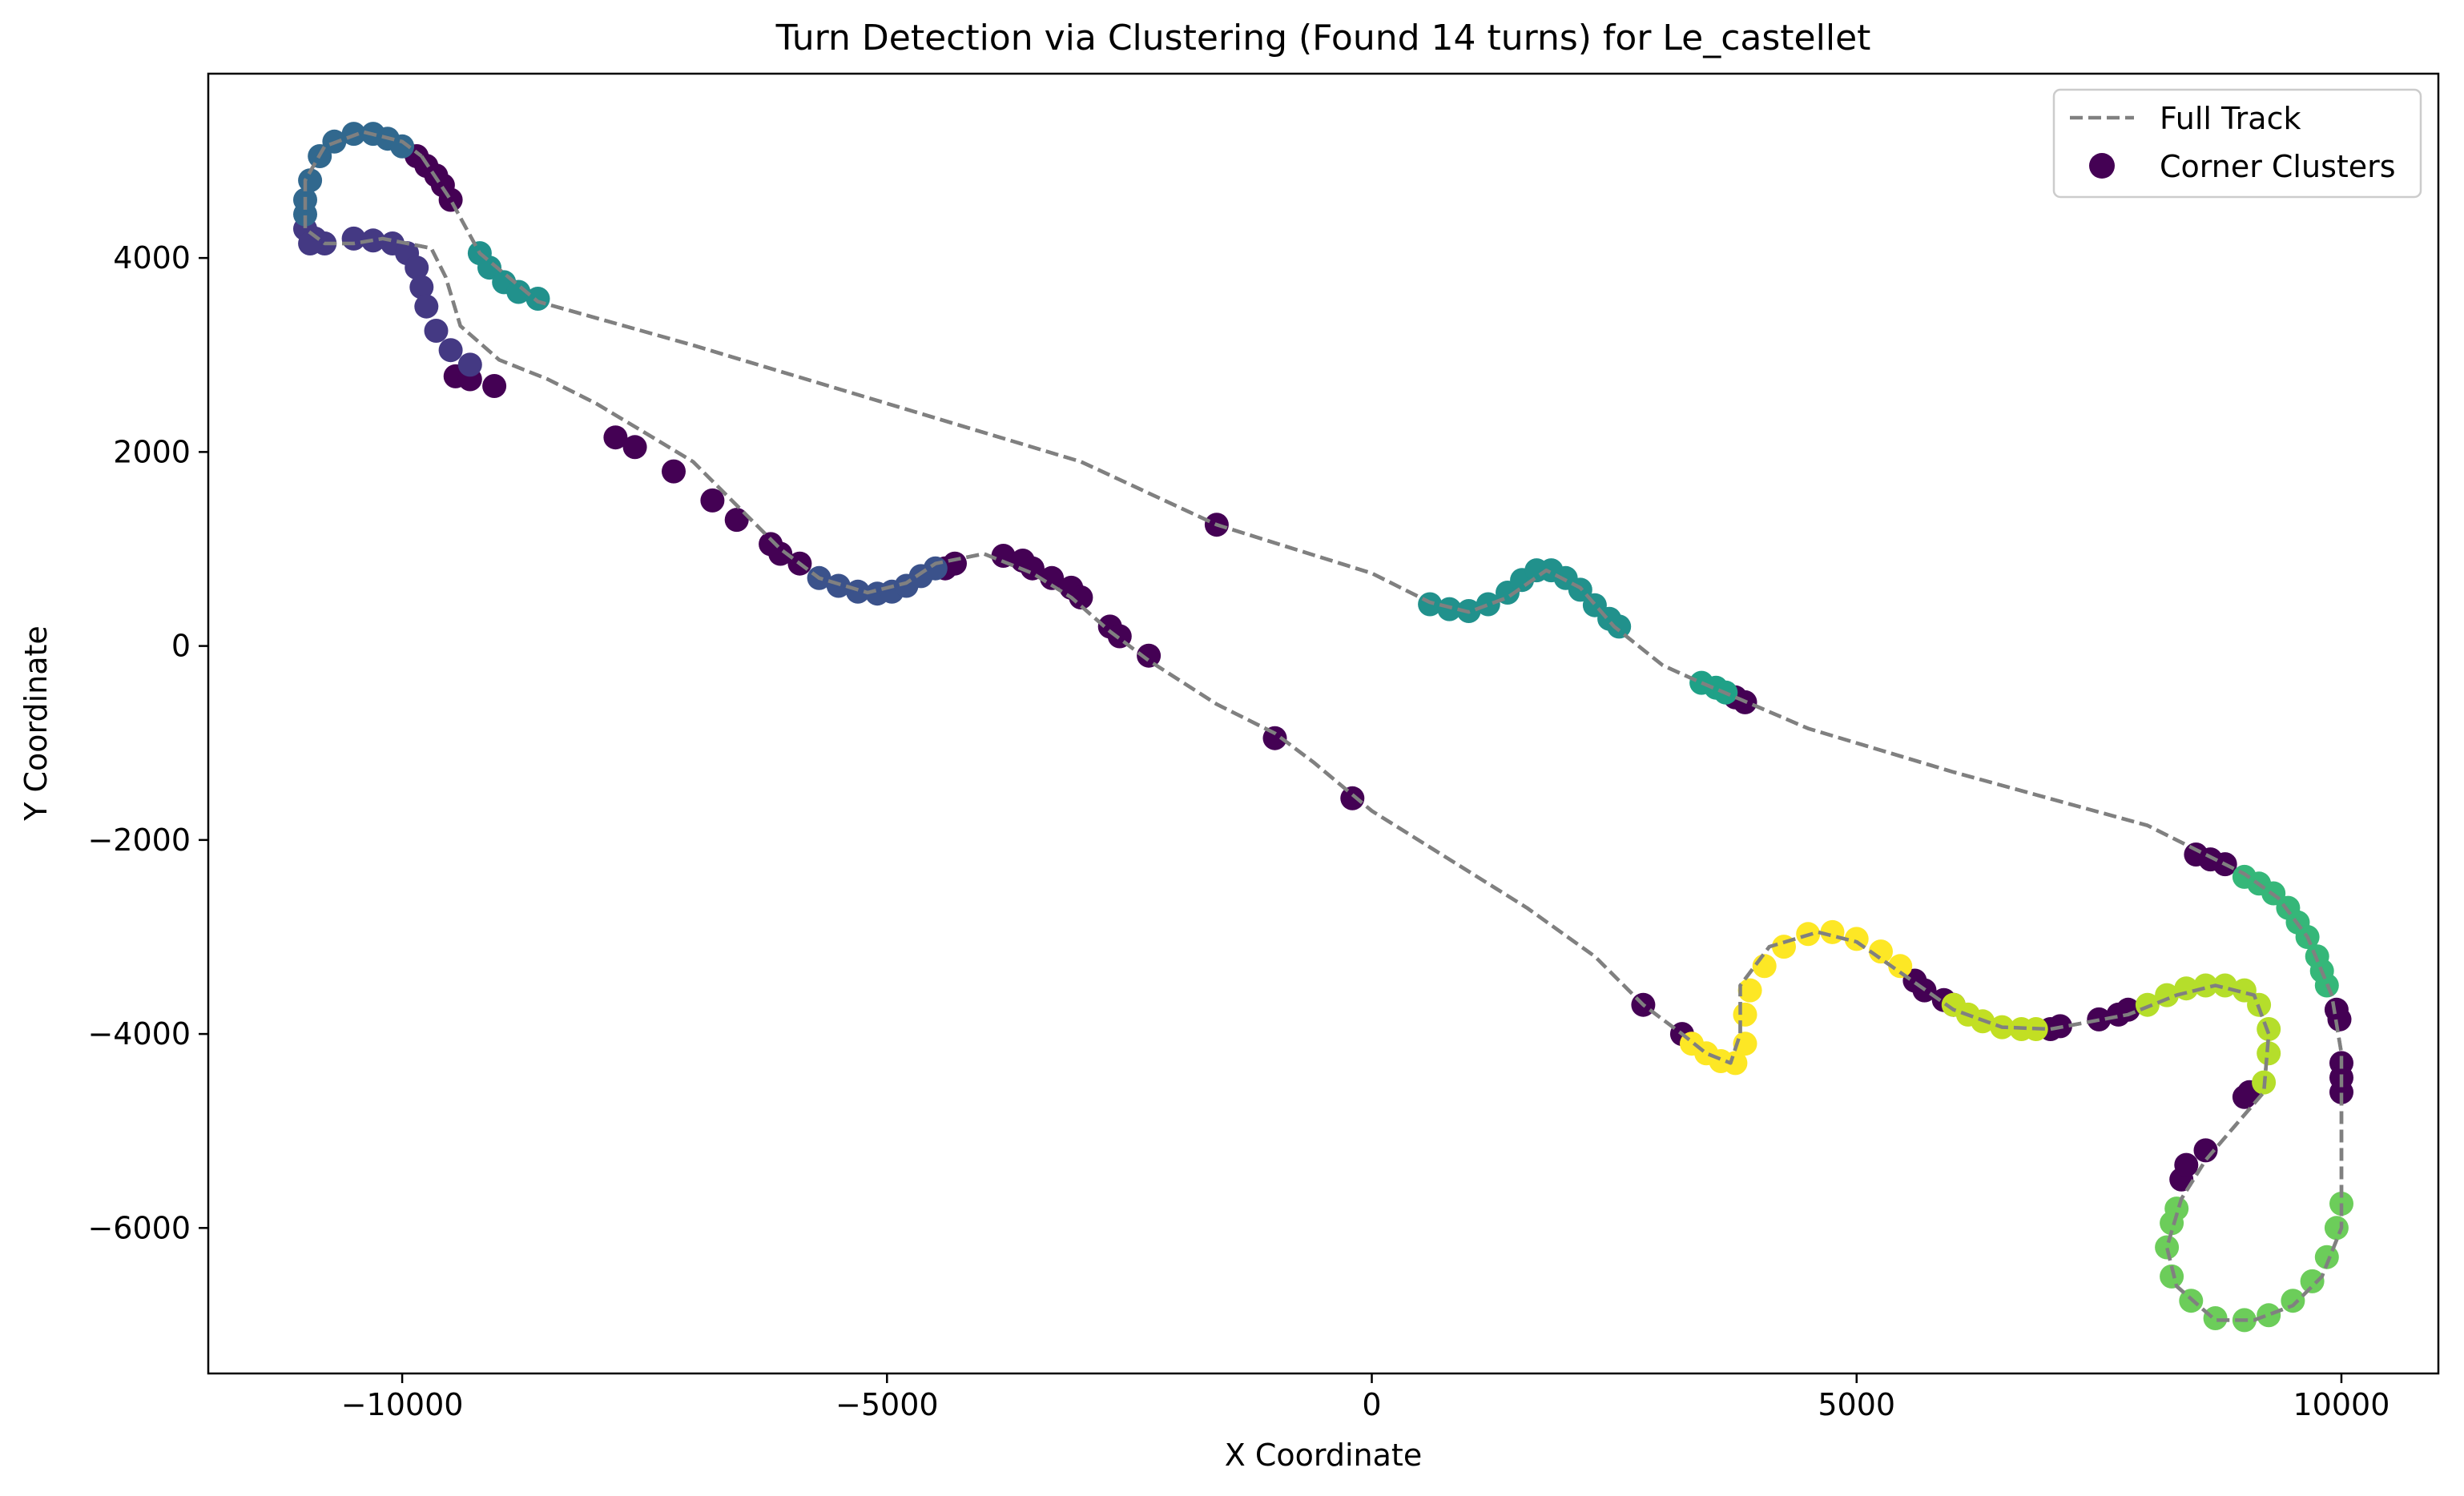 Image resolution: width=2464 pixels, height=1496 pixels. Describe the element at coordinates (1857, 1405) in the screenshot. I see `x-tick-label: 5000` at that location.